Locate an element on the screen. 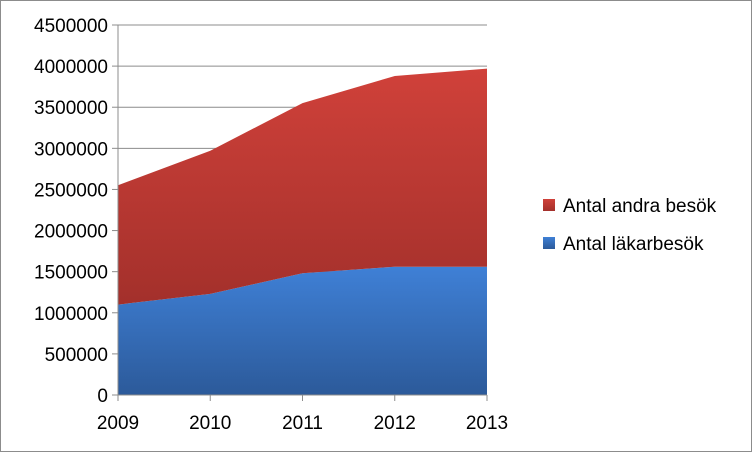 The width and height of the screenshot is (752, 452). y-tick-label: 3500000 is located at coordinates (71, 108).